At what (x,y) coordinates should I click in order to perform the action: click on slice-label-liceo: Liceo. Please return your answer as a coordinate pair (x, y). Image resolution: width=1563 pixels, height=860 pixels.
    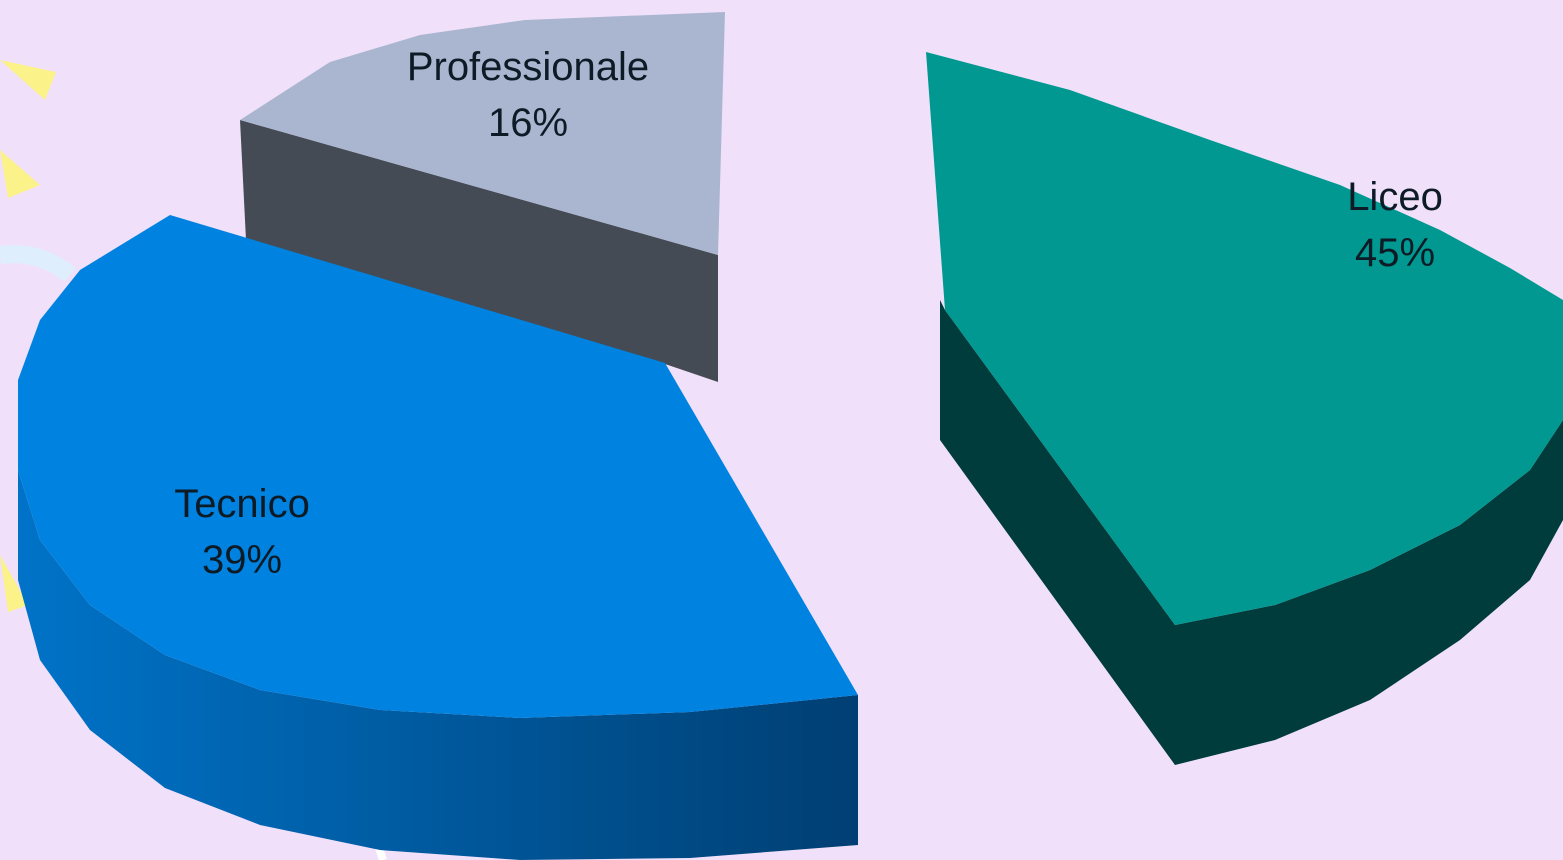
    Looking at the image, I should click on (1395, 197).